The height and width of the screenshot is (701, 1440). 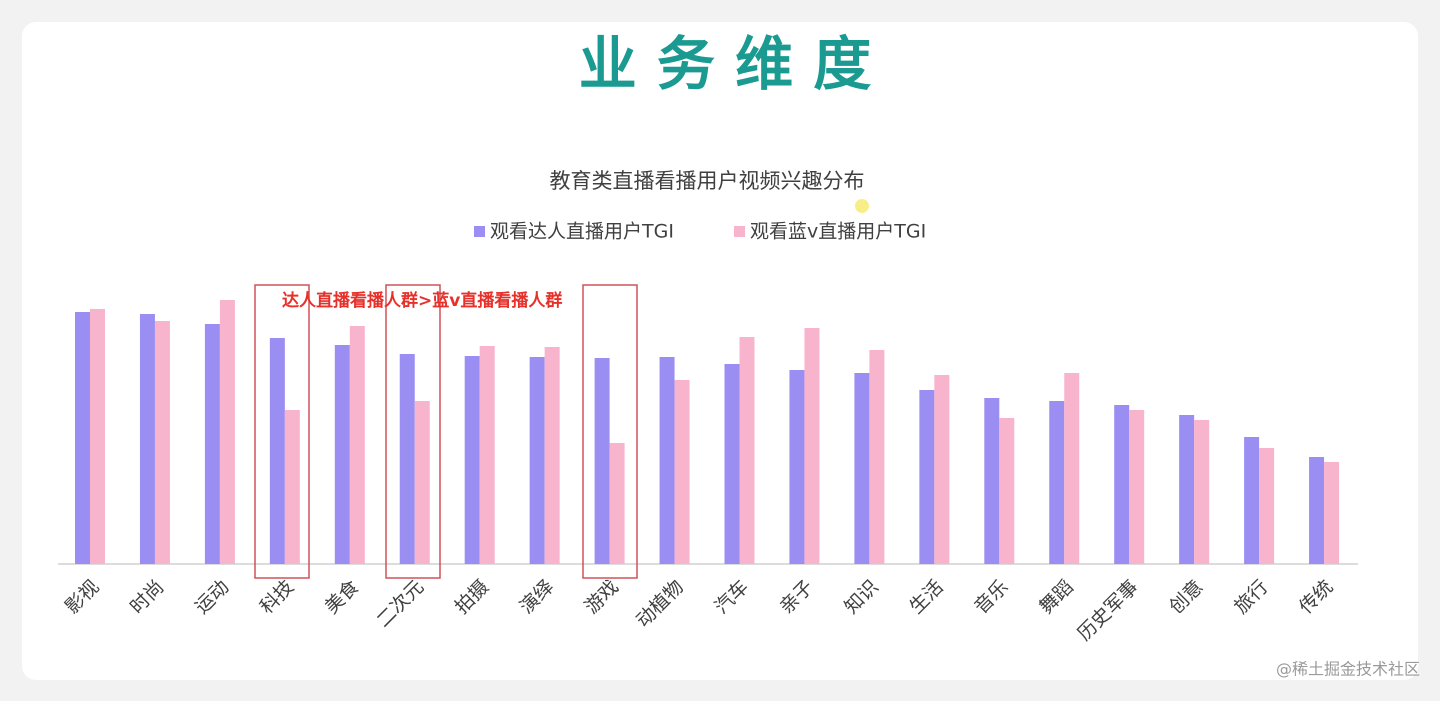 What do you see at coordinates (1348, 669) in the screenshot?
I see `watermark: @稀土掘金技术社区` at bounding box center [1348, 669].